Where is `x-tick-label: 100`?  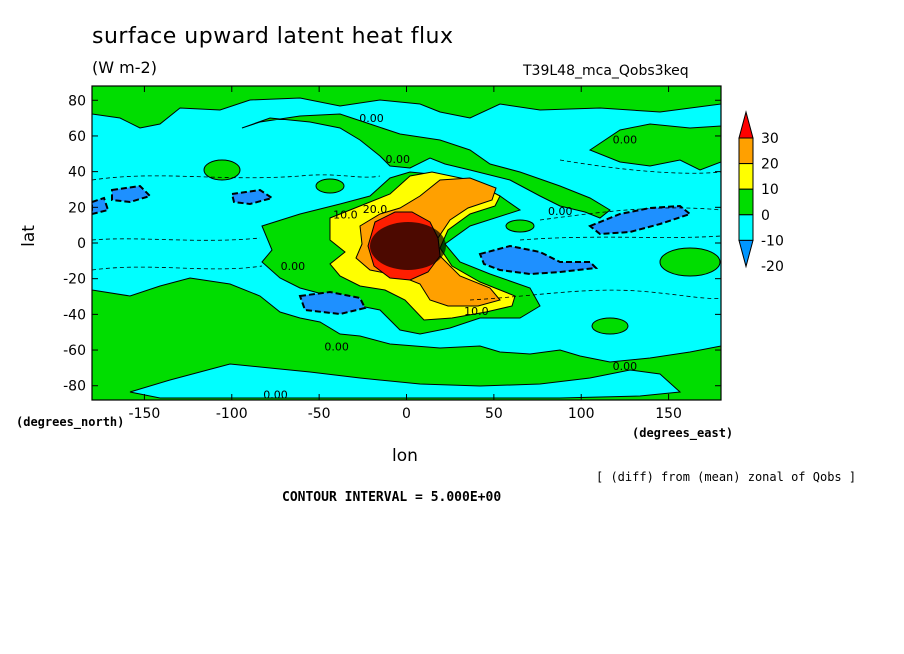 x-tick-label: 100 is located at coordinates (581, 414).